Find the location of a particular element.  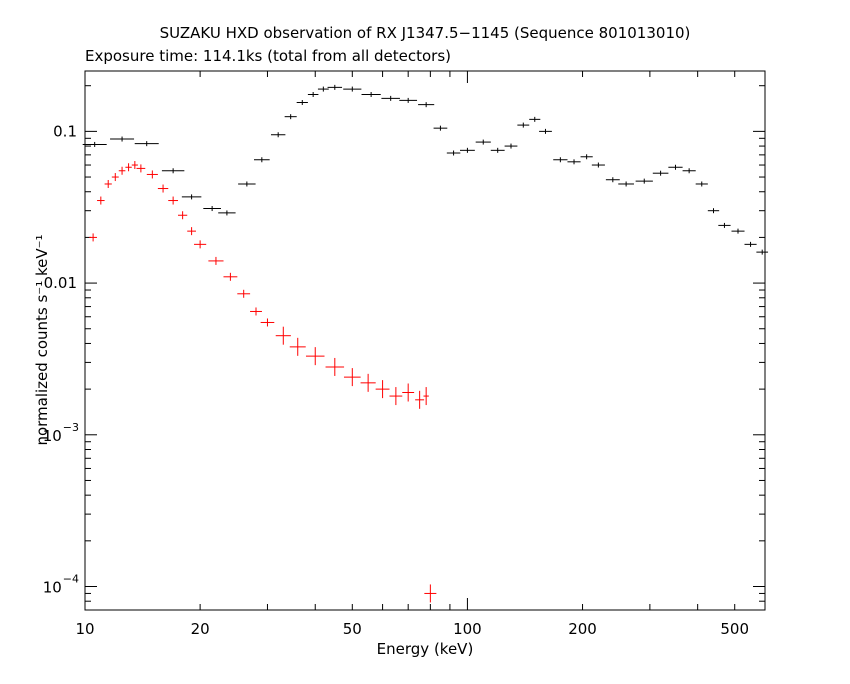

x-tick-label: 50 is located at coordinates (352, 629).